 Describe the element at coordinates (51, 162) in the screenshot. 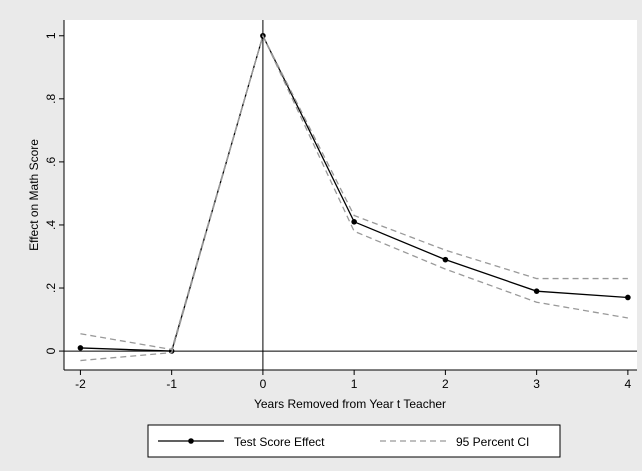

I see `y-tick-label: .6` at that location.